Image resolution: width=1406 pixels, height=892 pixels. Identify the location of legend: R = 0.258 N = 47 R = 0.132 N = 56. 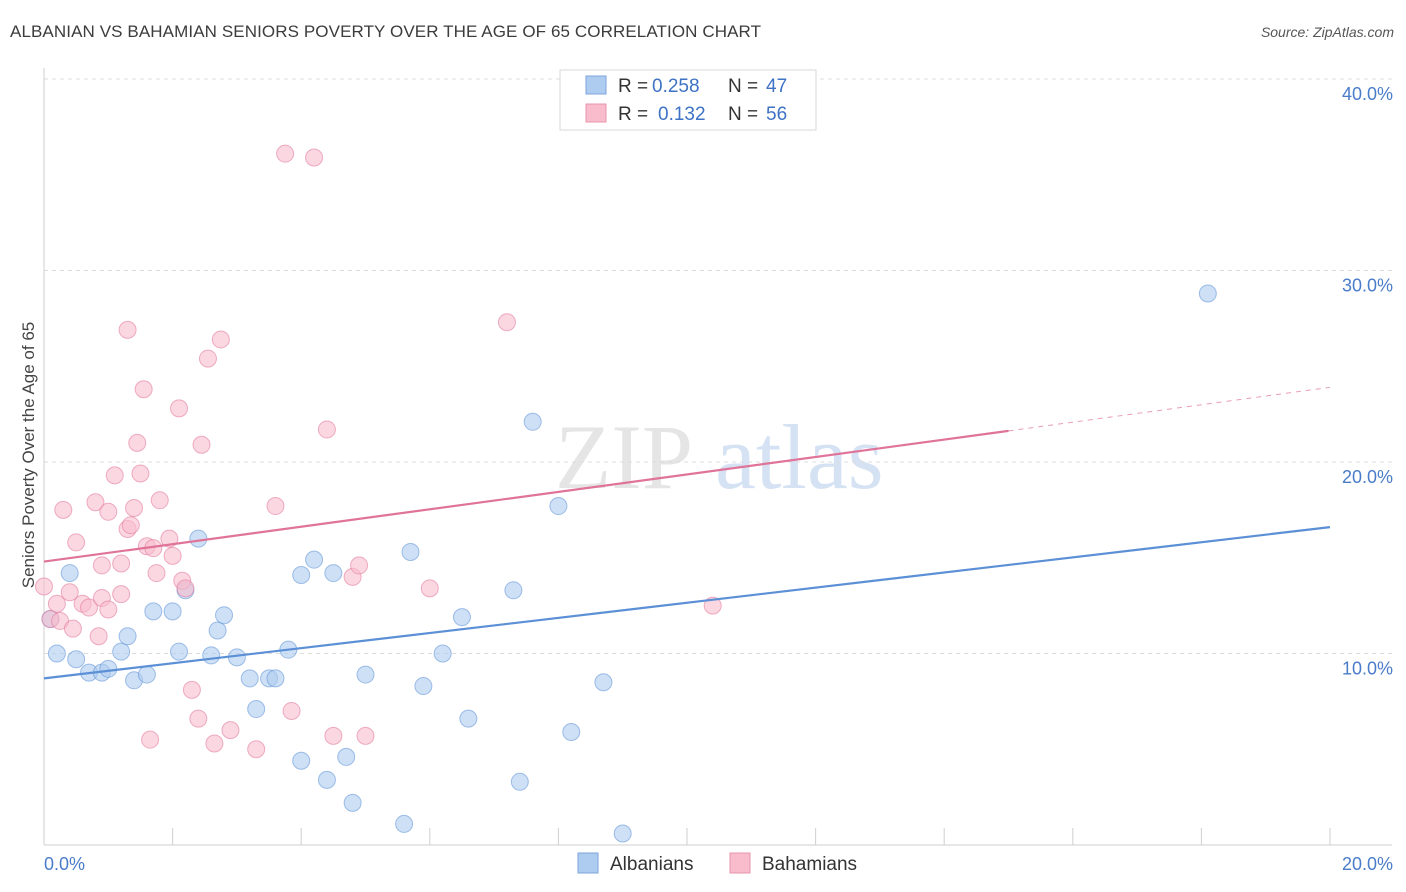
(688, 100).